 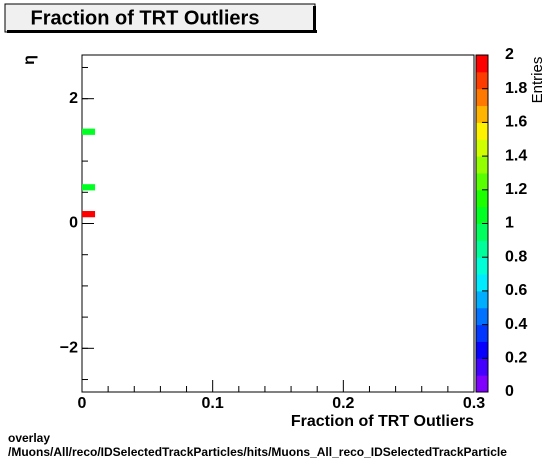 What do you see at coordinates (516, 256) in the screenshot?
I see `colorbar-tick-label: 0.8` at bounding box center [516, 256].